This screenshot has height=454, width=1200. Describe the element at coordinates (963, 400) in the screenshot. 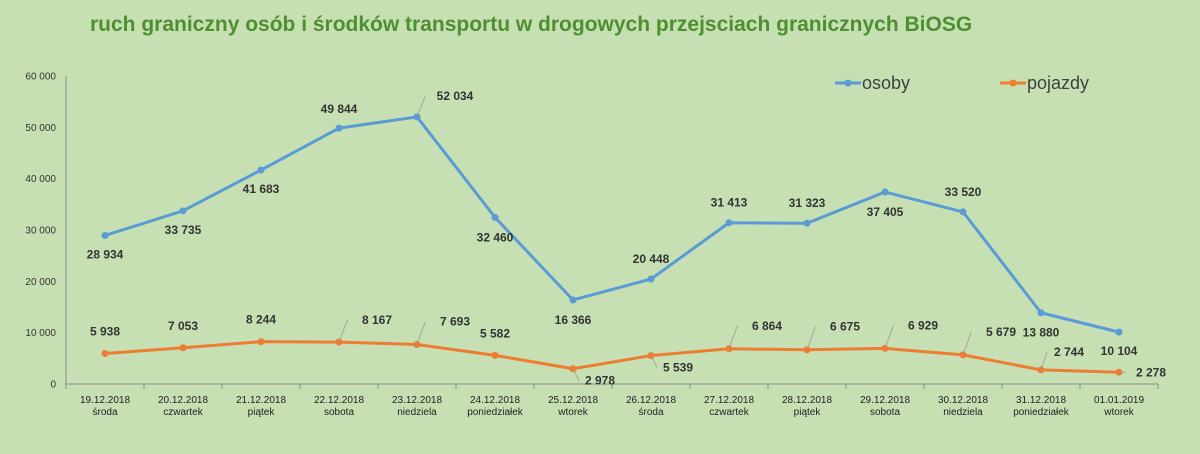

I see `x-tick-label-date: 30.12.2018` at that location.